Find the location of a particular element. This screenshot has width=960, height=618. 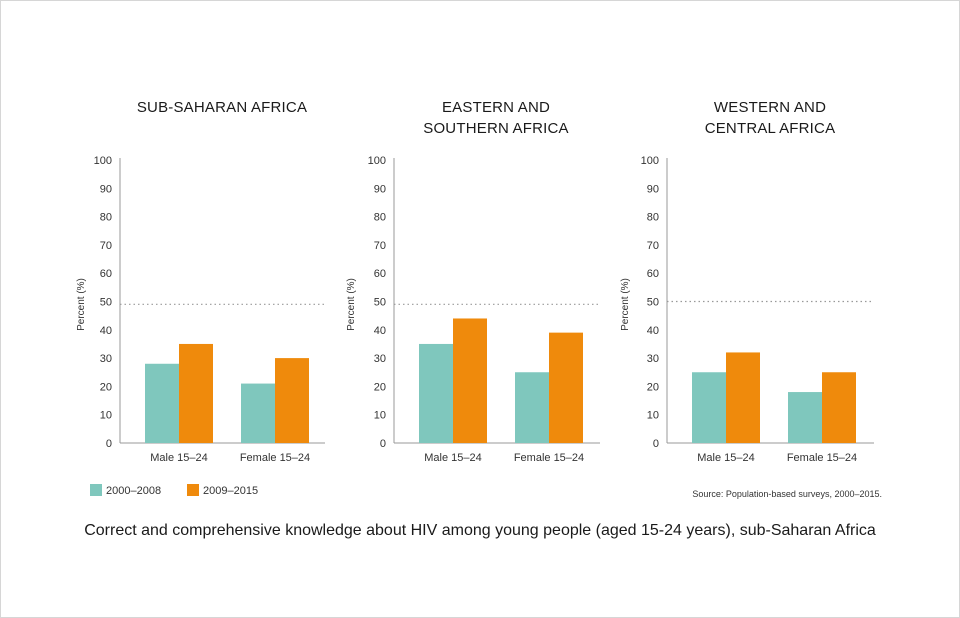

panel-title: SOUTHERN AFRICA is located at coordinates (496, 128).